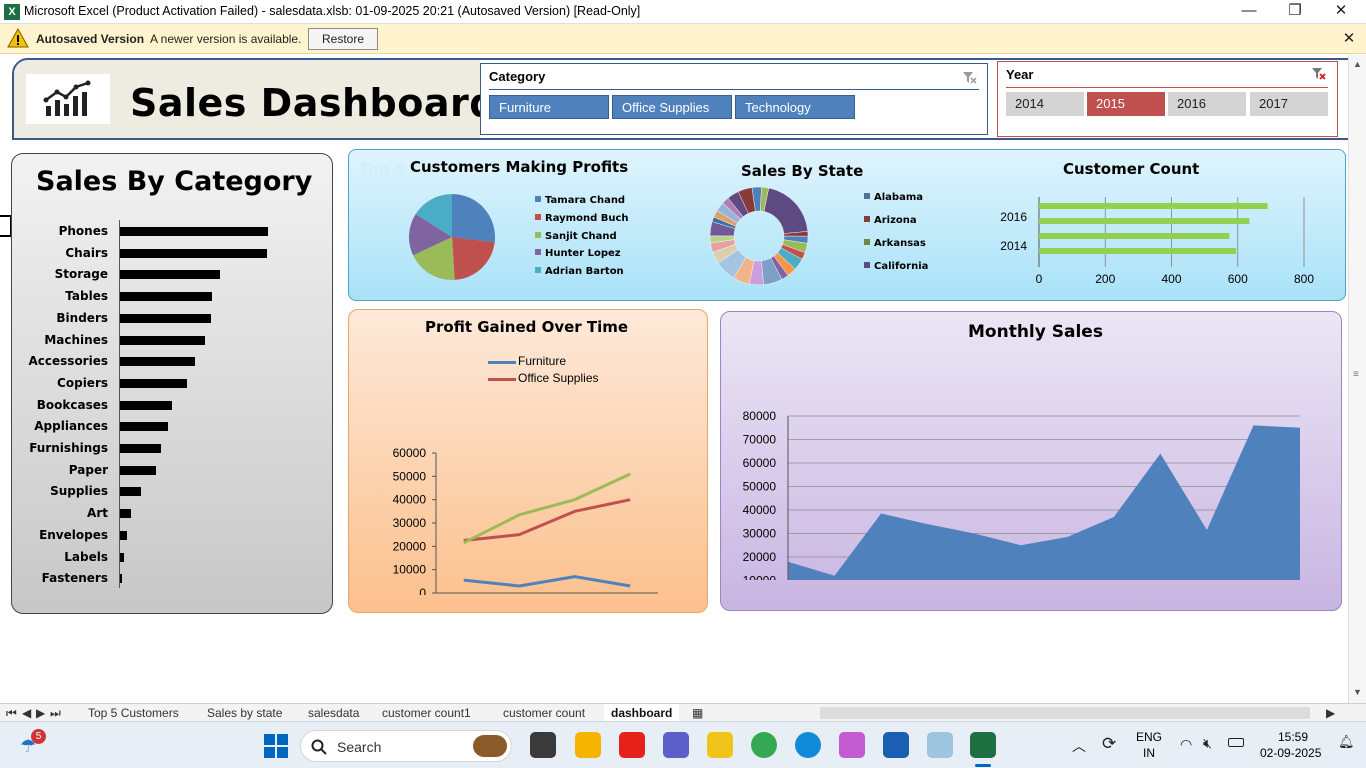  What do you see at coordinates (163, 340) in the screenshot?
I see `bar-machines` at bounding box center [163, 340].